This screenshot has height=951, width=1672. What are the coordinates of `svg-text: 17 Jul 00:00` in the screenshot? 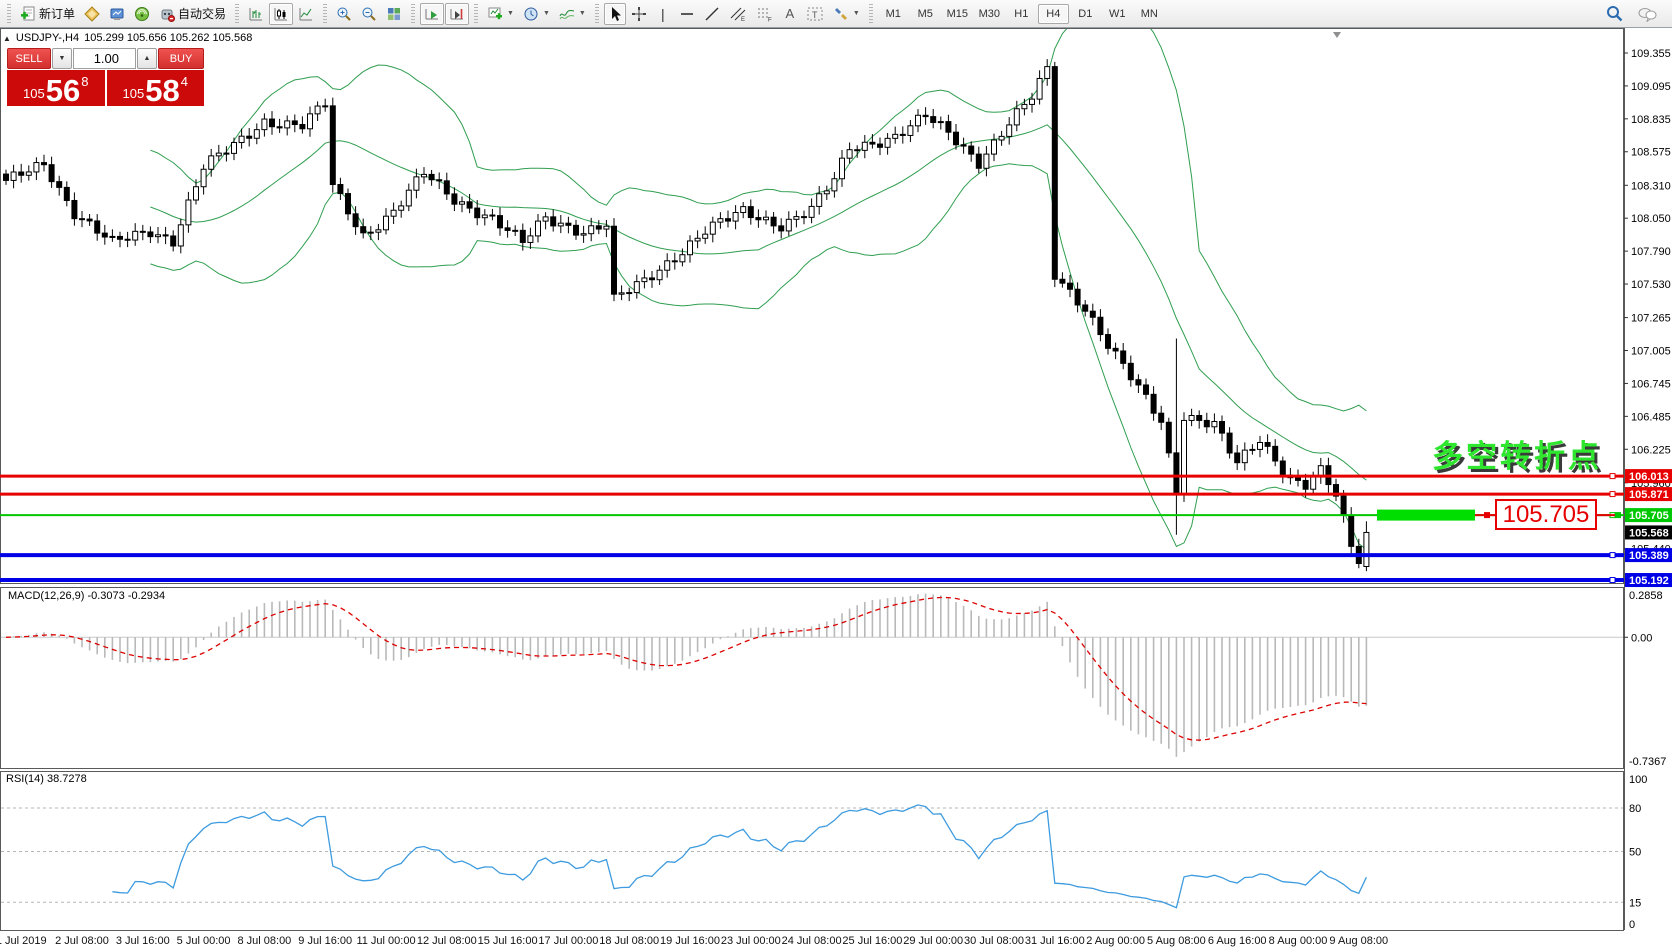 It's located at (568, 941).